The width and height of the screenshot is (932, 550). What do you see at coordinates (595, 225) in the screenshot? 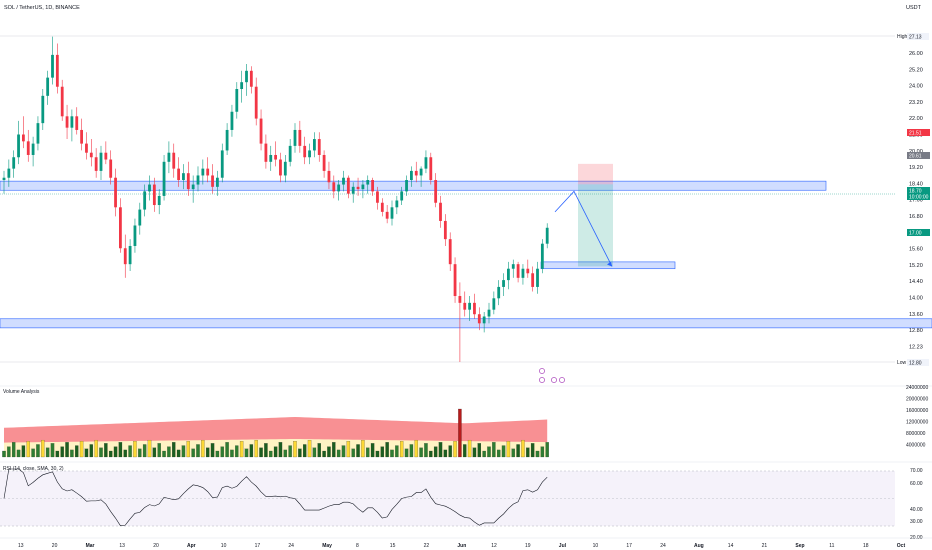
I see `target-zone` at bounding box center [595, 225].